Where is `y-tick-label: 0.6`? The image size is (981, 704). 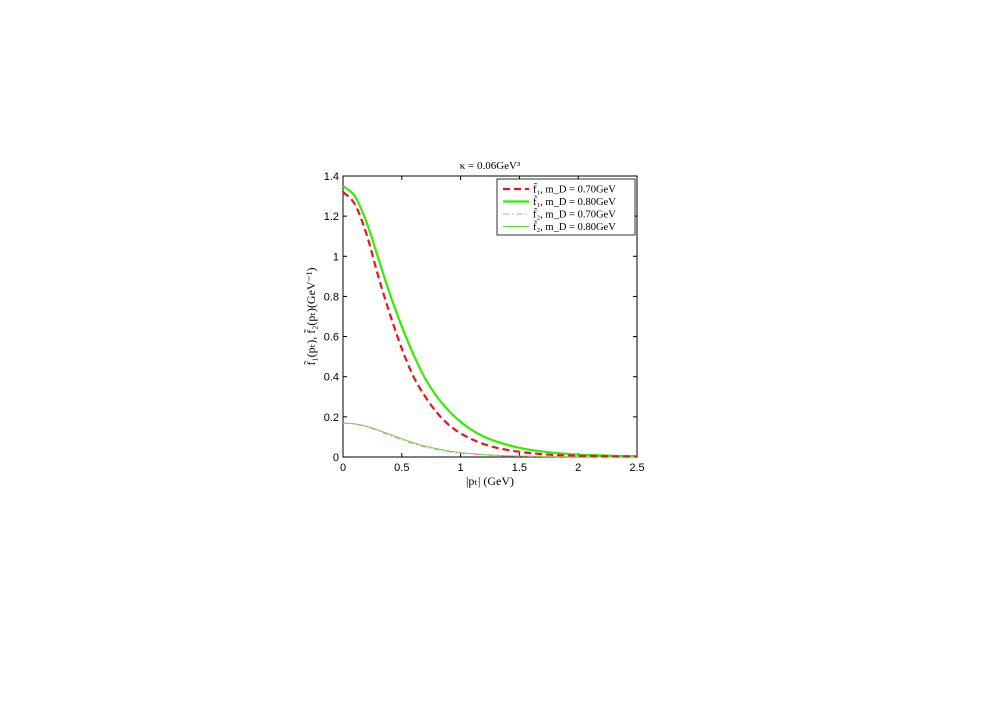
y-tick-label: 0.6 is located at coordinates (331, 338).